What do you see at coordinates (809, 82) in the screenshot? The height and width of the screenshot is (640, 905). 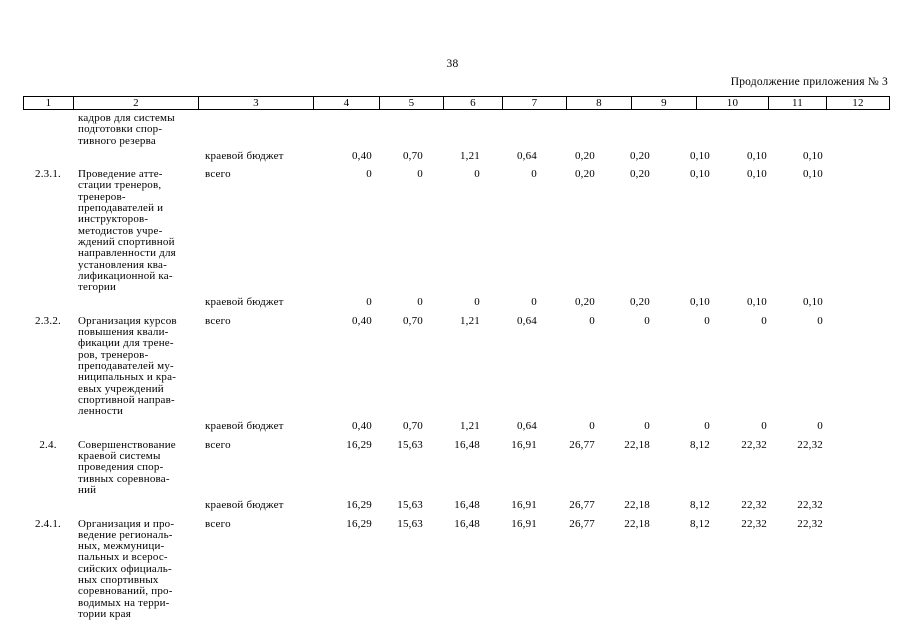 I see `continuation-note: Продолжение приложения № 3` at bounding box center [809, 82].